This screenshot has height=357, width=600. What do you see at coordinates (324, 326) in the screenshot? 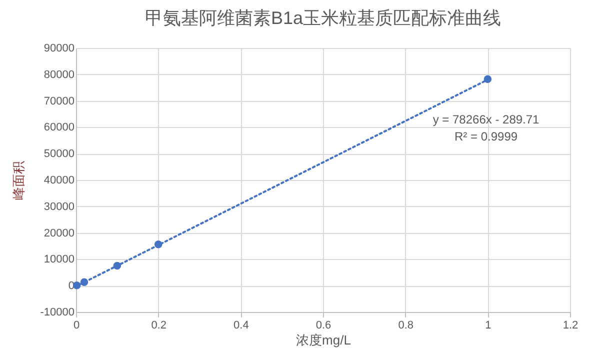
I see `x-tick-label: 0.6` at bounding box center [324, 326].